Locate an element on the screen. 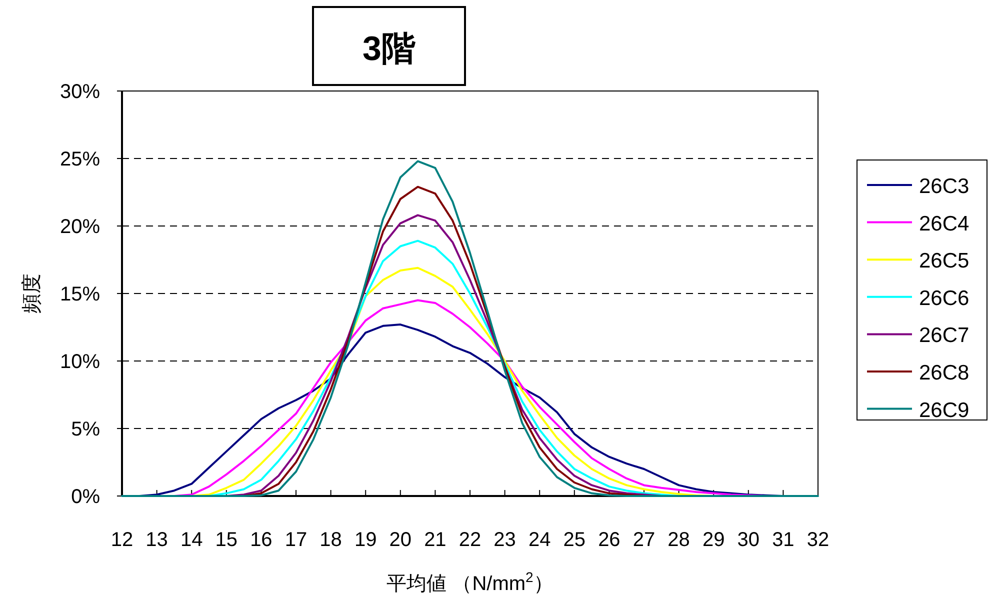 The width and height of the screenshot is (989, 600). y-tick-label: 5% is located at coordinates (85, 429).